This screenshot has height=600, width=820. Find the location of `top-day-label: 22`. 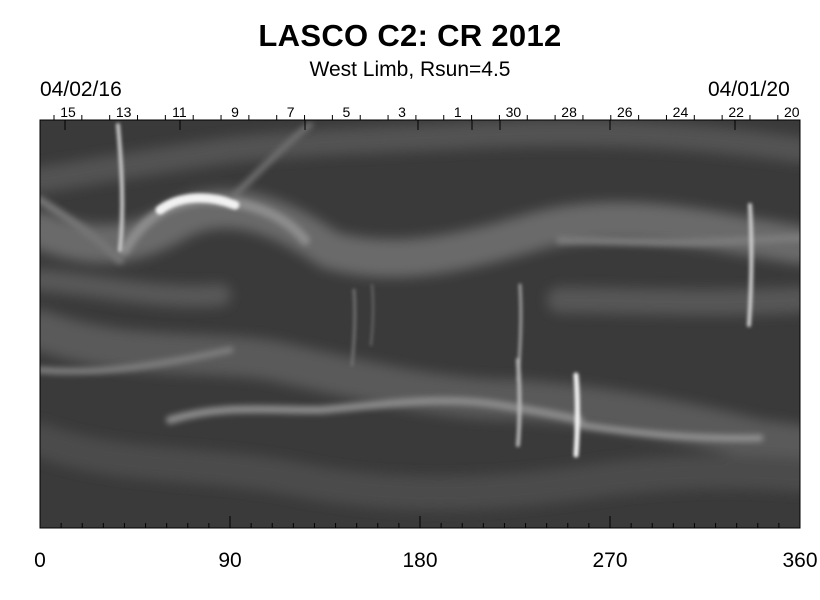

top-day-label: 22 is located at coordinates (736, 112).